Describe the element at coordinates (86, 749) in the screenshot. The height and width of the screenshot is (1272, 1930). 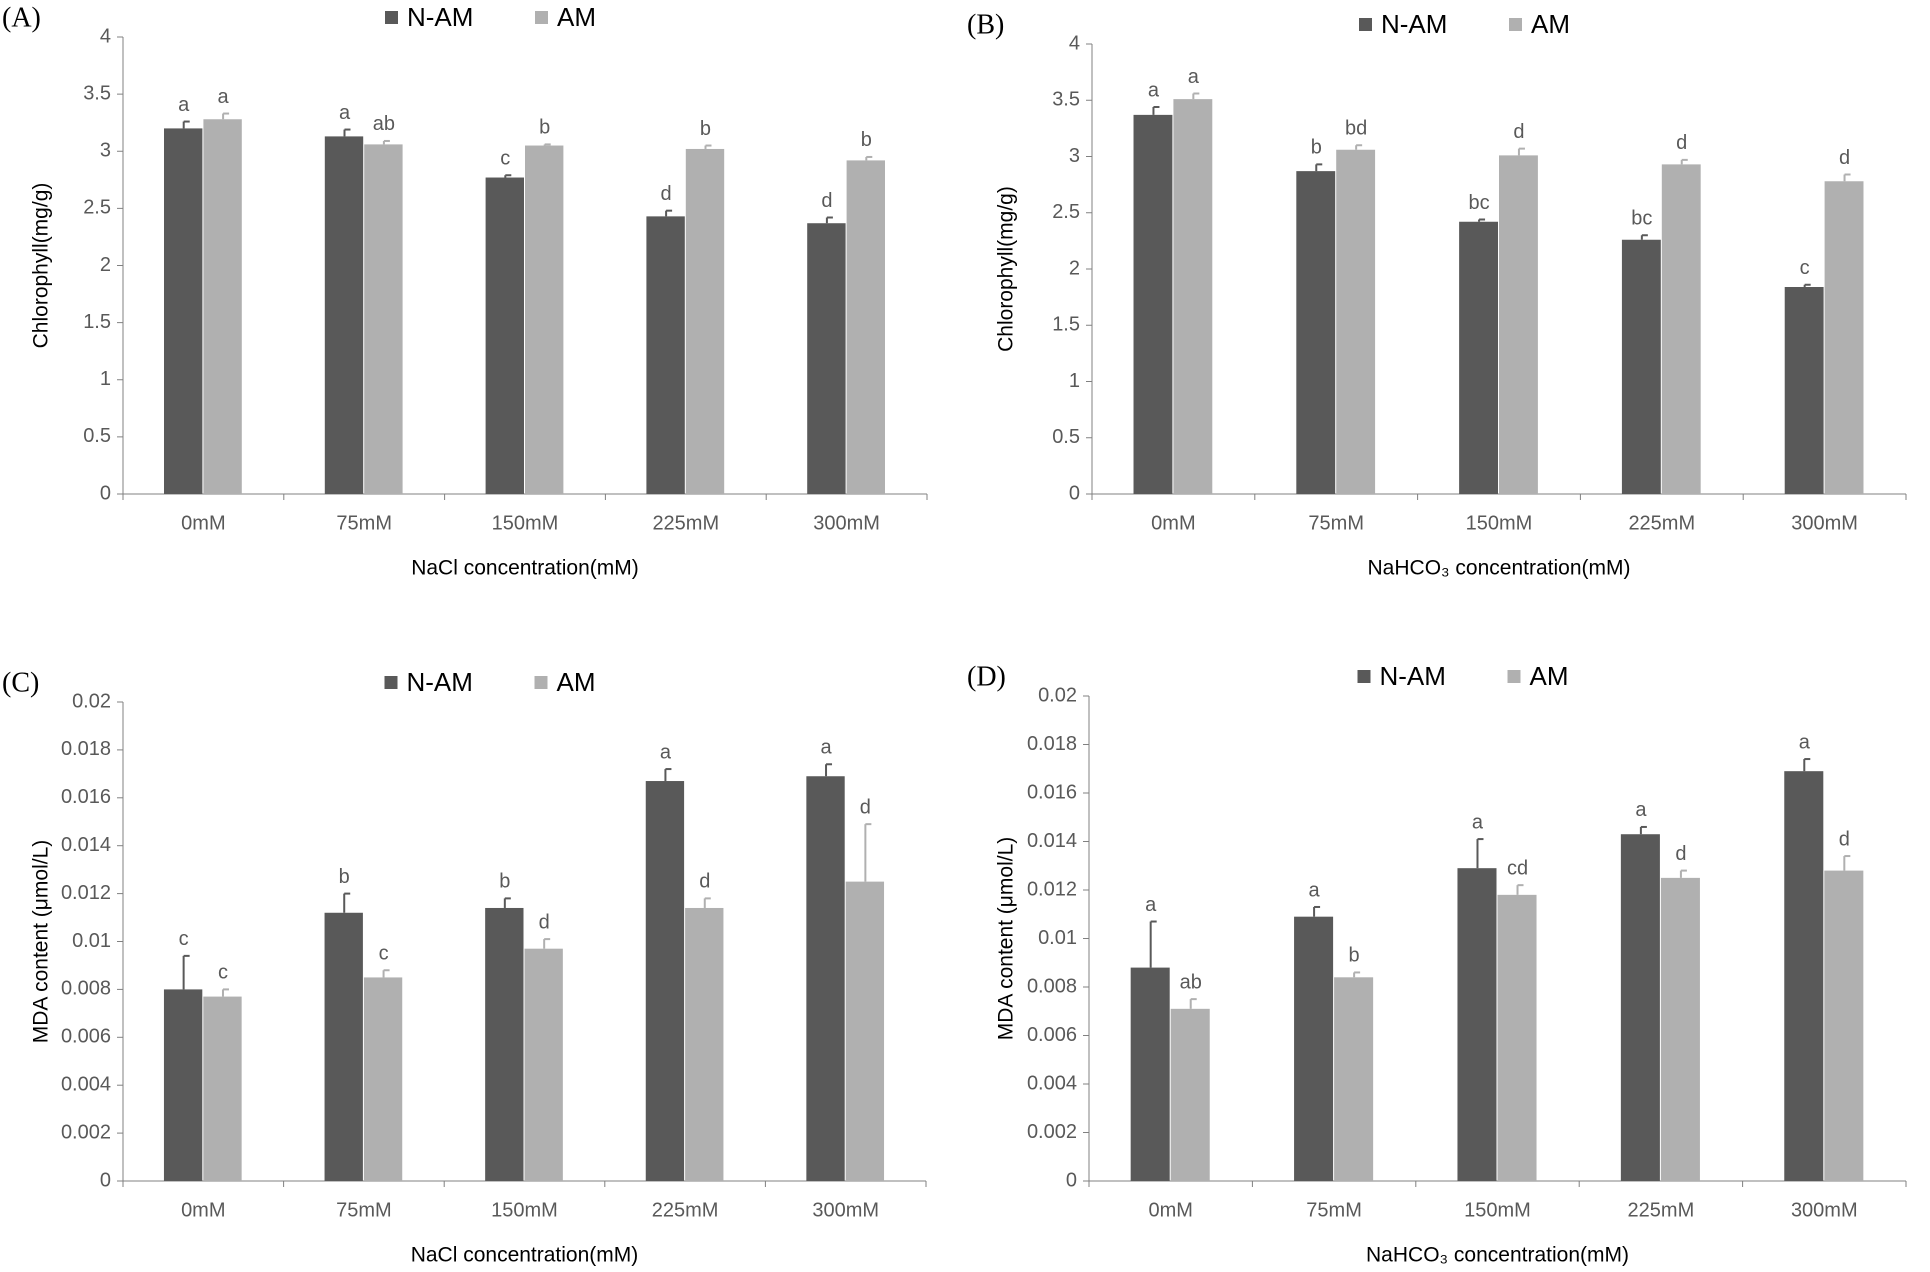
I see `y-tick-label: 0.018` at that location.